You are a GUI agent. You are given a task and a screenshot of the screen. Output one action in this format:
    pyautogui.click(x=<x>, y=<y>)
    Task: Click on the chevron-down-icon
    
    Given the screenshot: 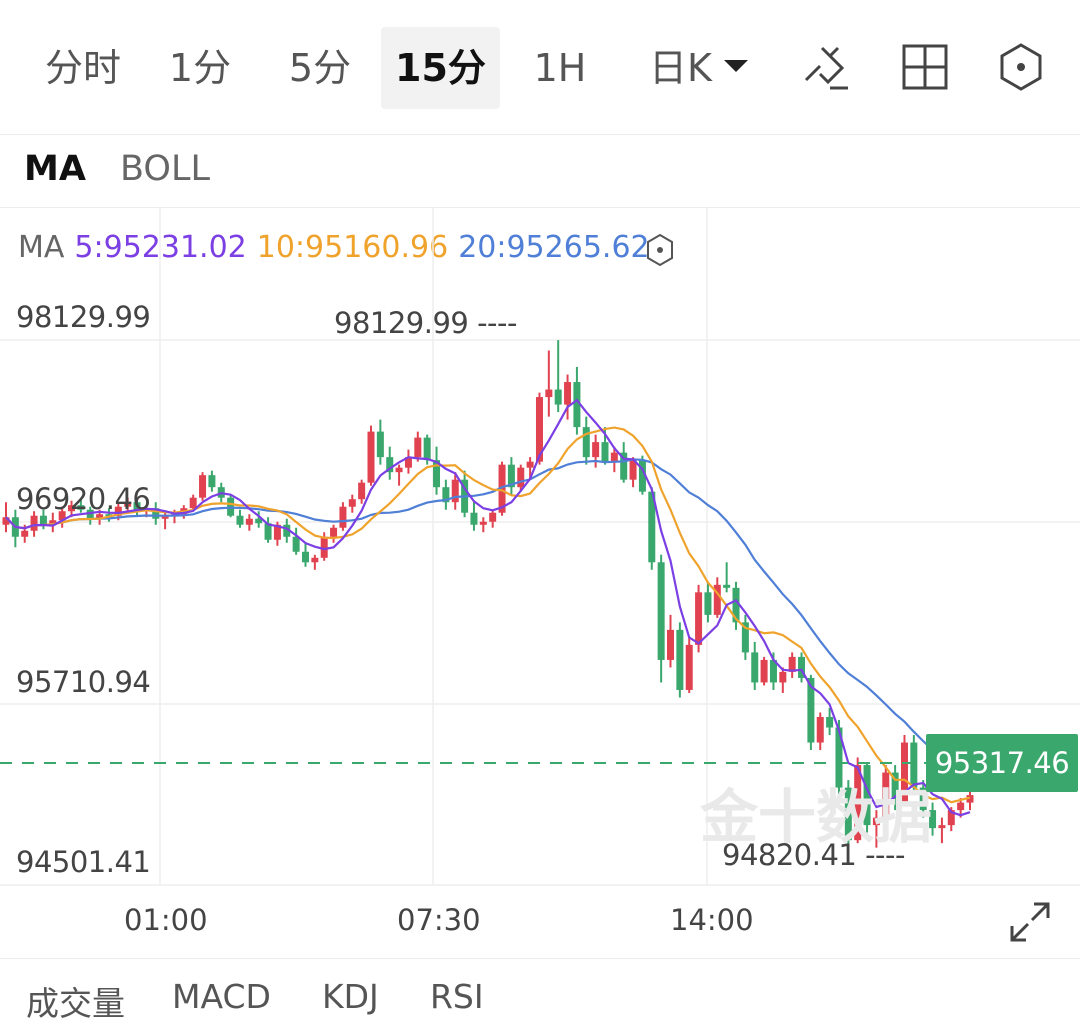 What is the action you would take?
    pyautogui.click(x=735, y=65)
    